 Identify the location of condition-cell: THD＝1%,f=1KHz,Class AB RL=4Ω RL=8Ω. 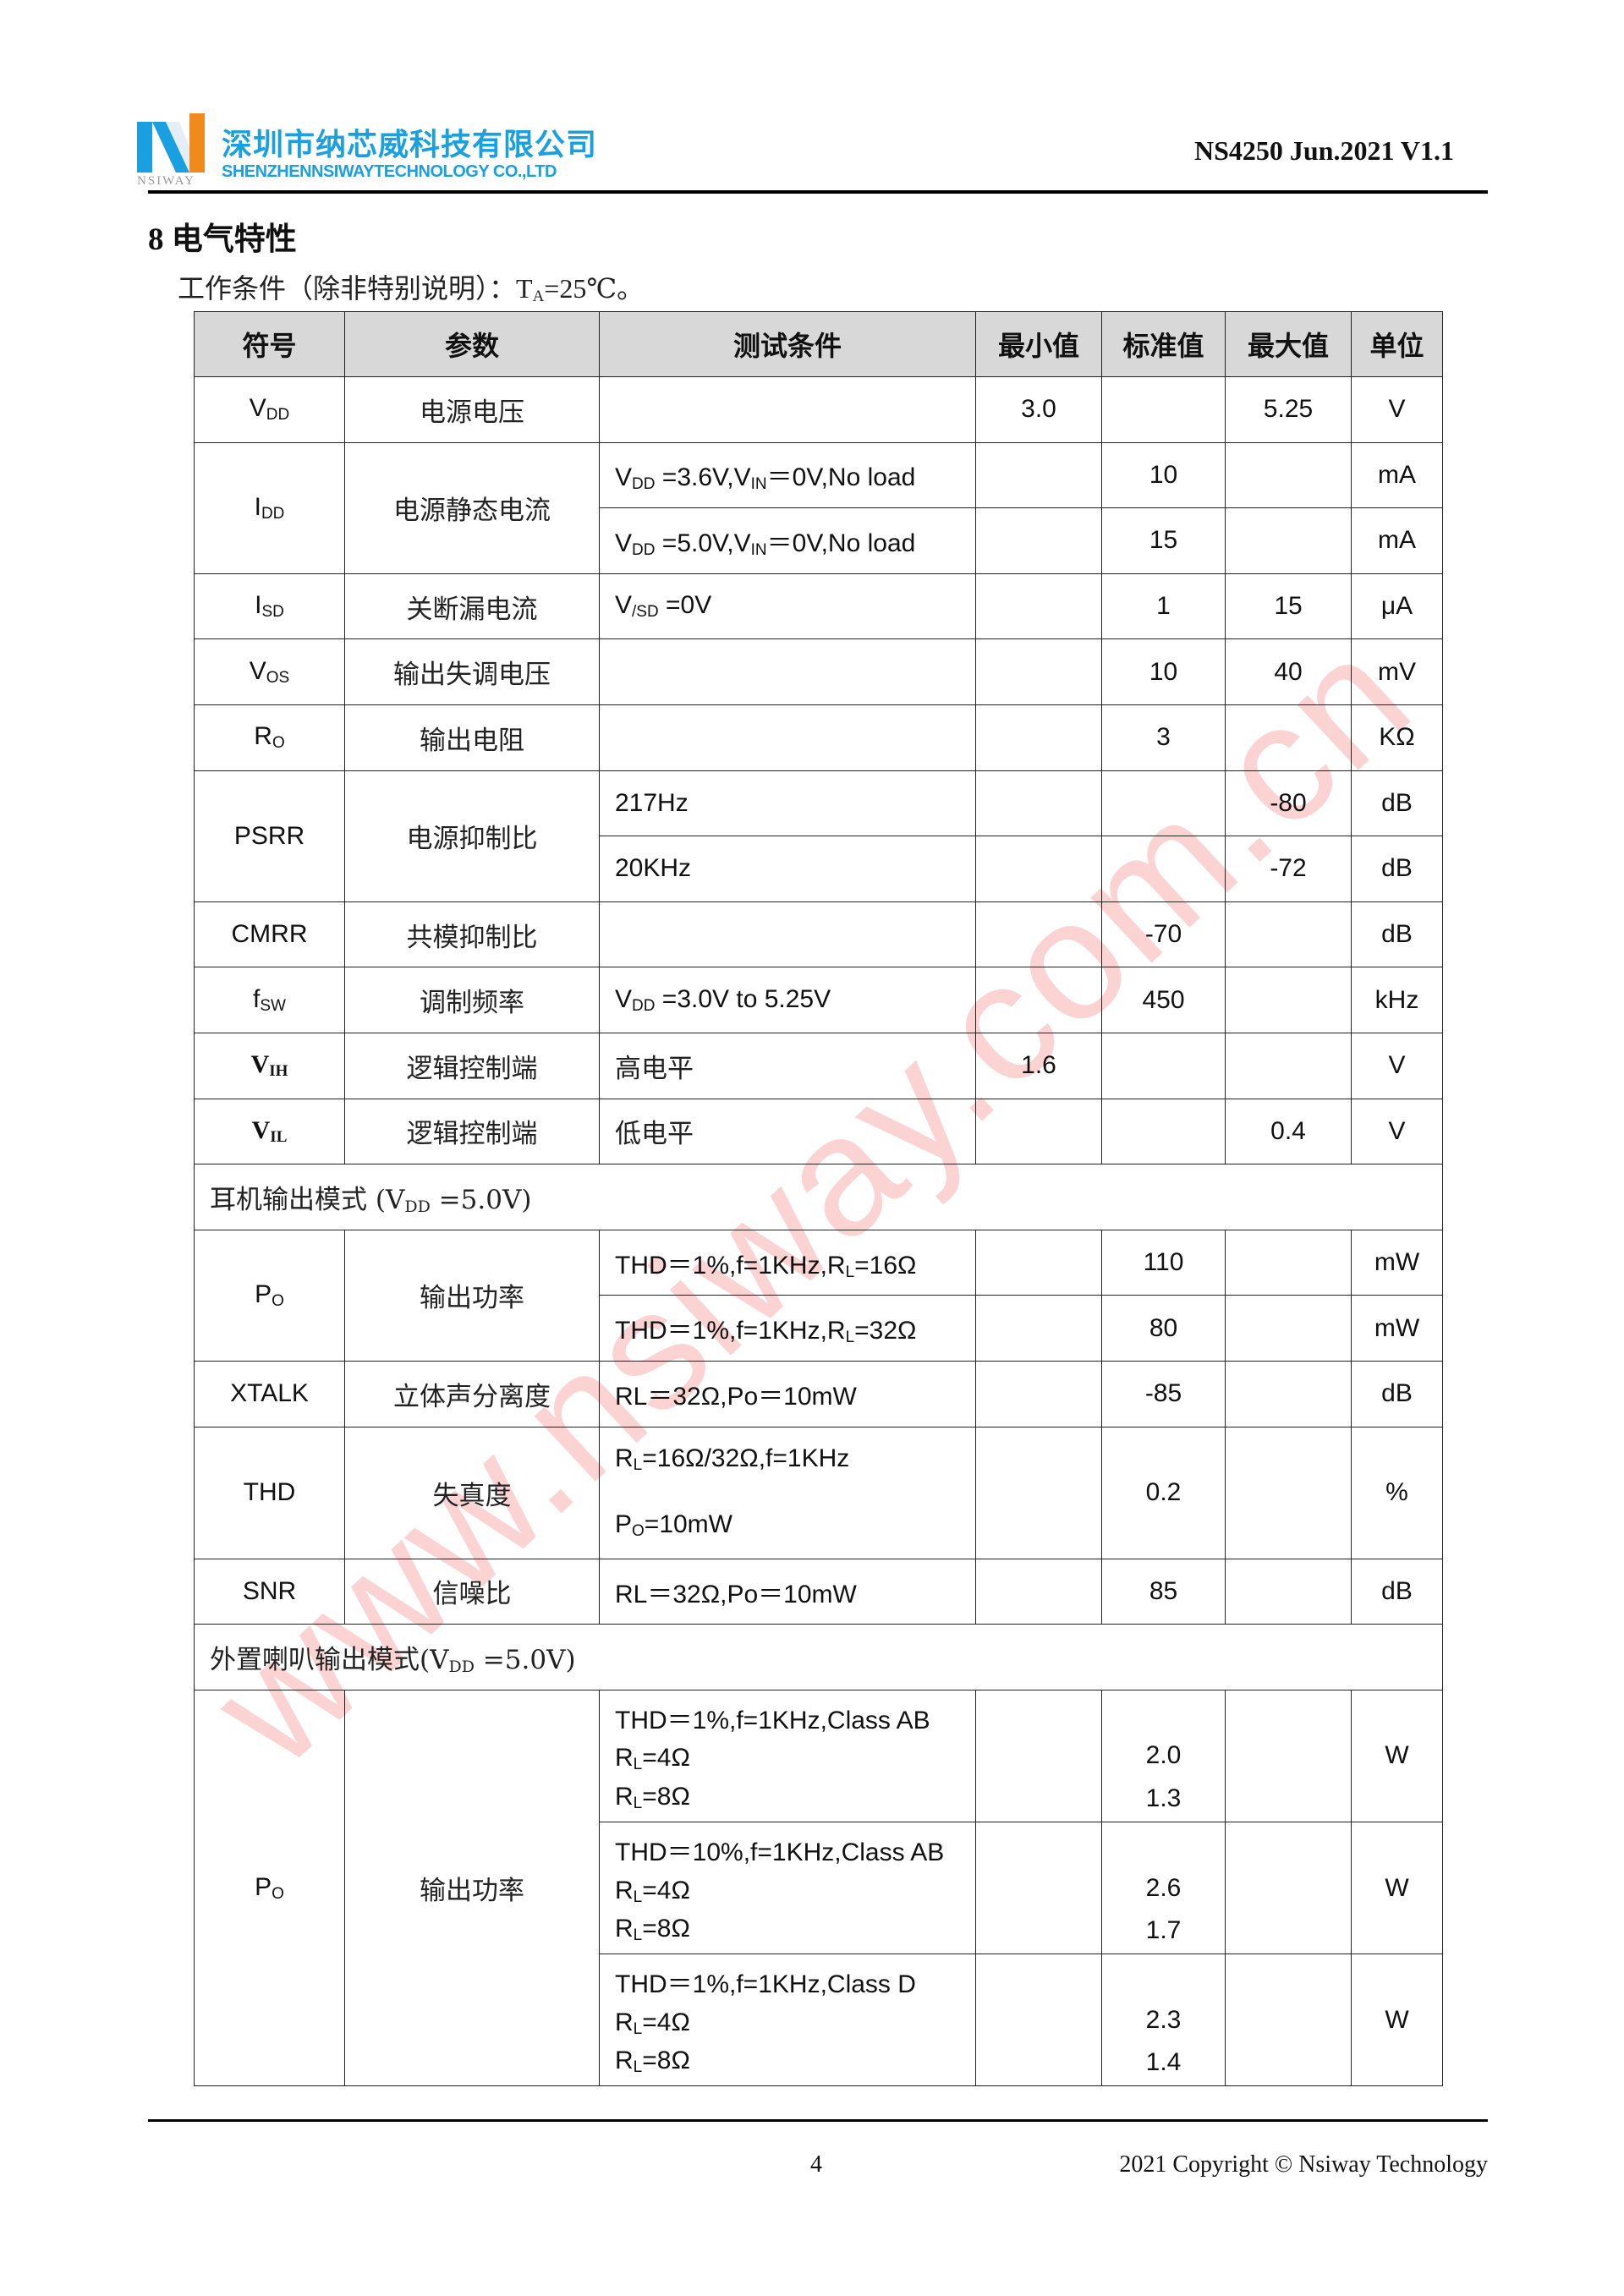
(788, 1756).